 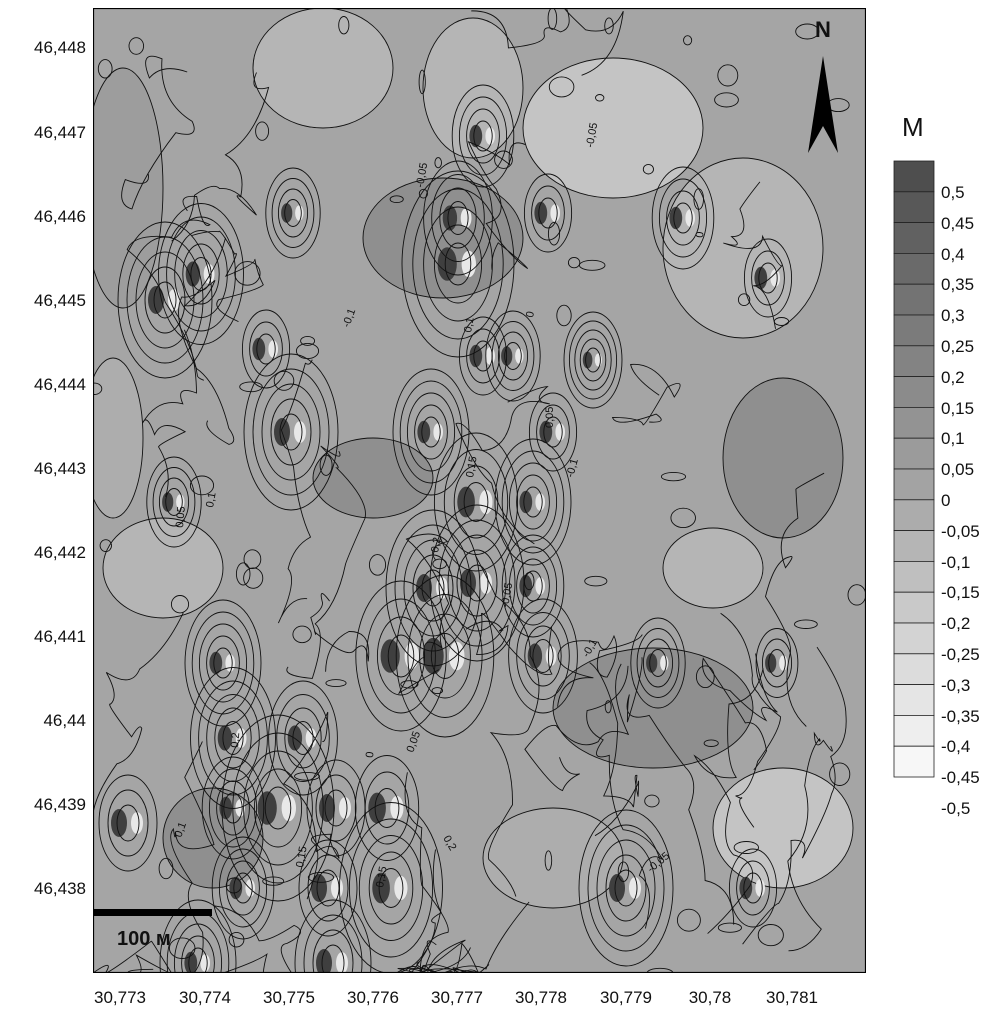 What do you see at coordinates (956, 808) in the screenshot?
I see `legend-level-label: -0,5` at bounding box center [956, 808].